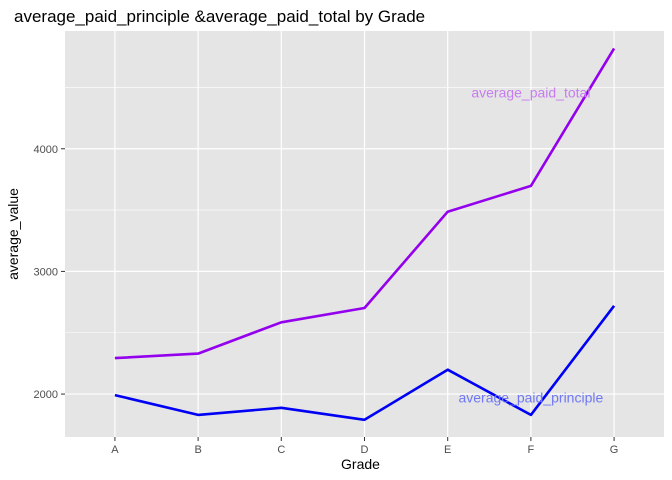 Image resolution: width=672 pixels, height=480 pixels. What do you see at coordinates (46, 150) in the screenshot?
I see `y-tick-label: 4000` at bounding box center [46, 150].